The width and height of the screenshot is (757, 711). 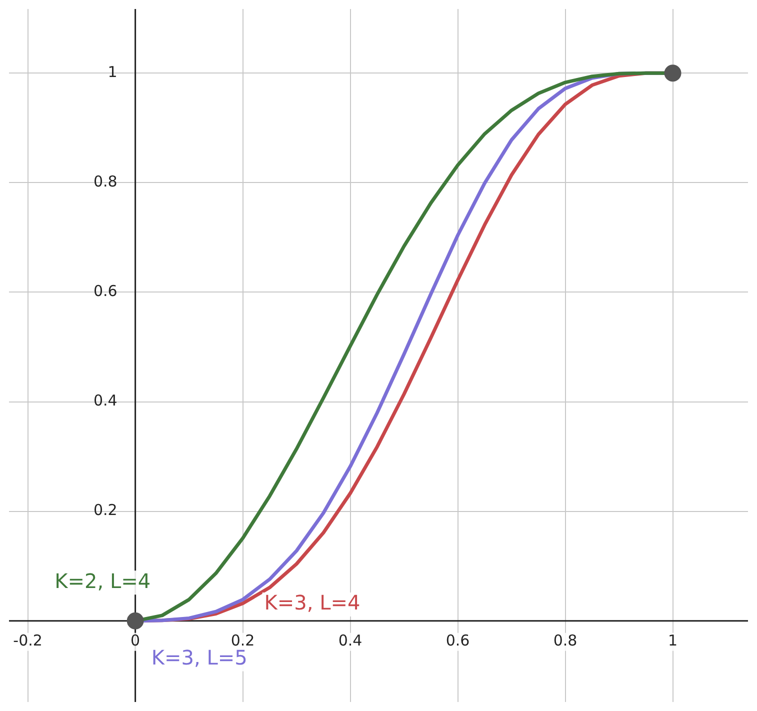 I want to click on x-tick-label: 1, so click(x=673, y=640).